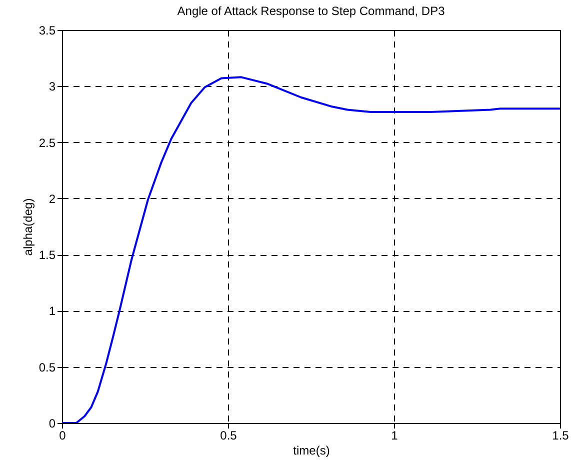 Image resolution: width=571 pixels, height=463 pixels. I want to click on x-tick-label: 0.5, so click(229, 435).